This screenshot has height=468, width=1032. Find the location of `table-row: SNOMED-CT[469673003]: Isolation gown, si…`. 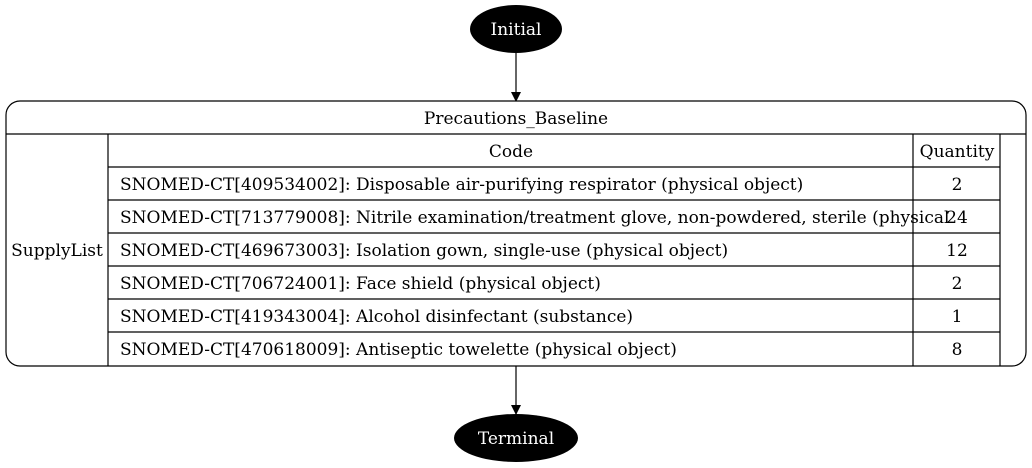

table-row: SNOMED-CT[469673003]: Isolation gown, si… is located at coordinates (544, 251).